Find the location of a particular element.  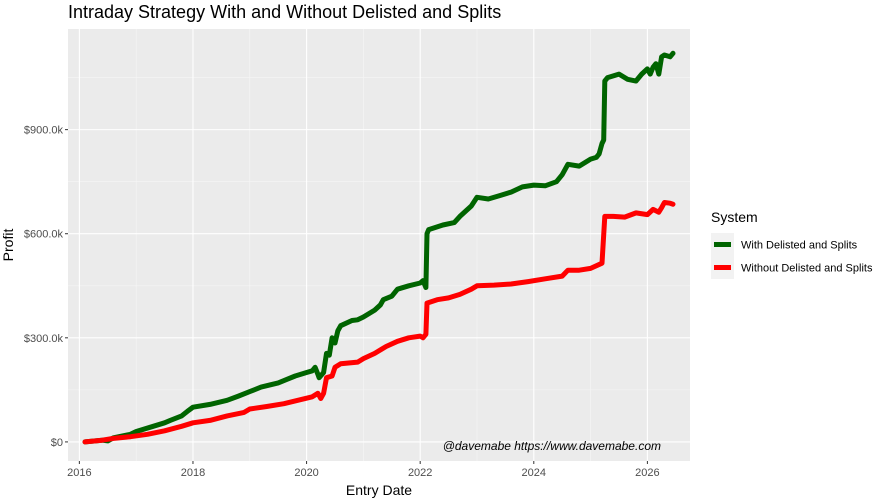

x-tick-label: 2024 is located at coordinates (534, 473).